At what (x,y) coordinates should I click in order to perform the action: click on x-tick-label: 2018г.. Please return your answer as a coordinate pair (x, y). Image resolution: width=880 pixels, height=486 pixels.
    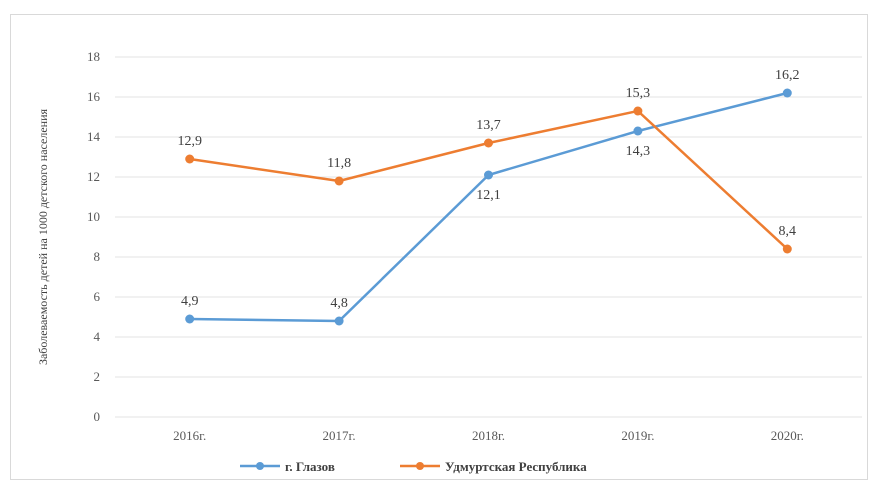
    Looking at the image, I should click on (488, 435).